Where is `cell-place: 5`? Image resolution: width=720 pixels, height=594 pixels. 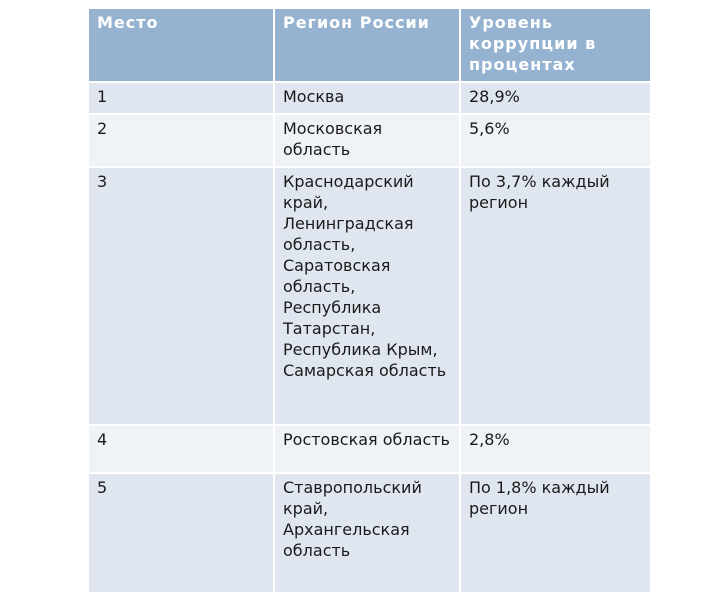 cell-place: 5 is located at coordinates (182, 533).